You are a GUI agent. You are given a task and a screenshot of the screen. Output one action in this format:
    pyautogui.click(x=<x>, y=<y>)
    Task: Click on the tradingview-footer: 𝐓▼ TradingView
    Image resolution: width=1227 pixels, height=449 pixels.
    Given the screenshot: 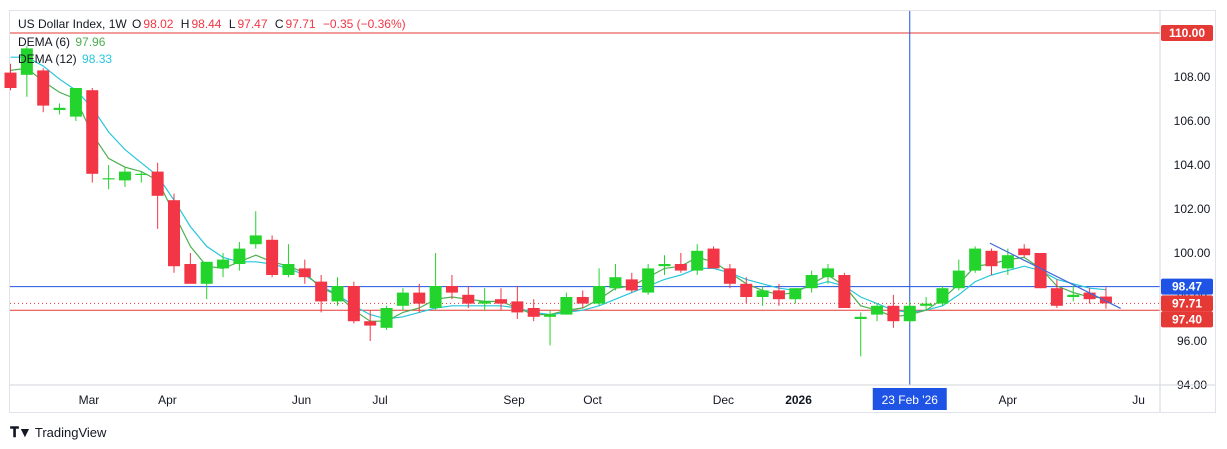 What is the action you would take?
    pyautogui.click(x=58, y=432)
    